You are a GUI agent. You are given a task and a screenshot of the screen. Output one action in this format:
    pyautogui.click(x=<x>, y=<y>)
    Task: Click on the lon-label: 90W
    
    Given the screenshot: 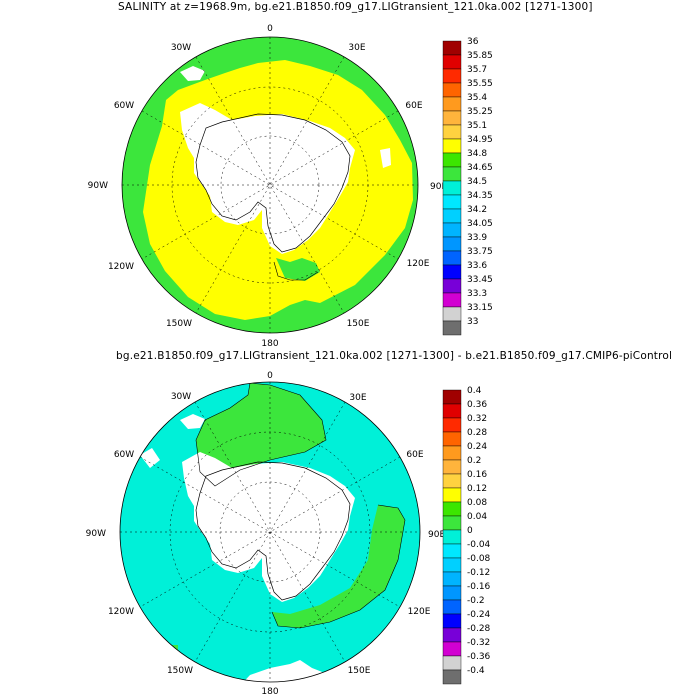 What is the action you would take?
    pyautogui.click(x=98, y=186)
    